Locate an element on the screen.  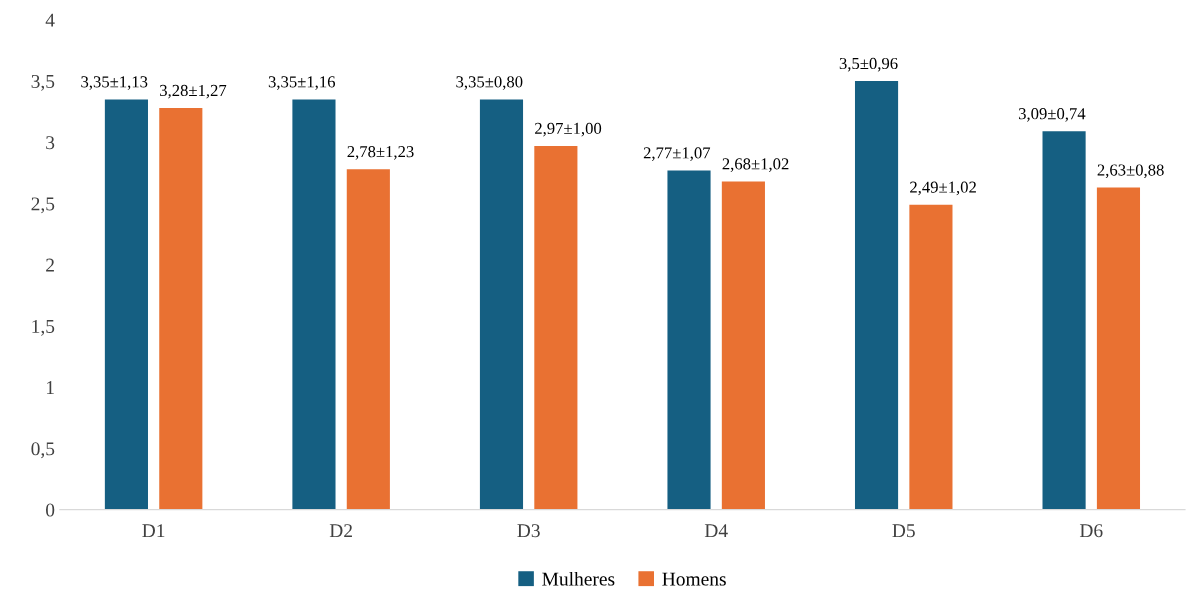
y-tick-label: 0,5 is located at coordinates (43, 450).